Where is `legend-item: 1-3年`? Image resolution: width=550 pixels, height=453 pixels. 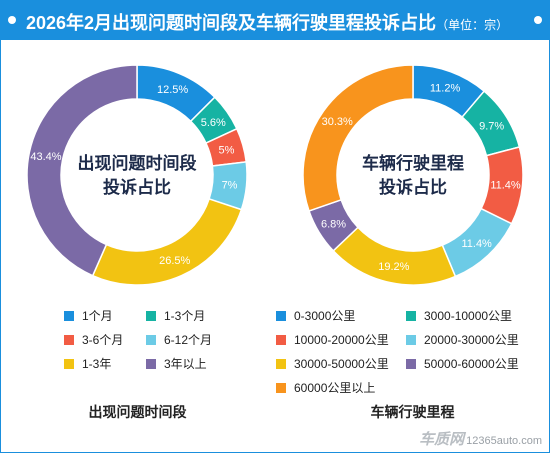 legend-item: 1-3年 is located at coordinates (87, 364).